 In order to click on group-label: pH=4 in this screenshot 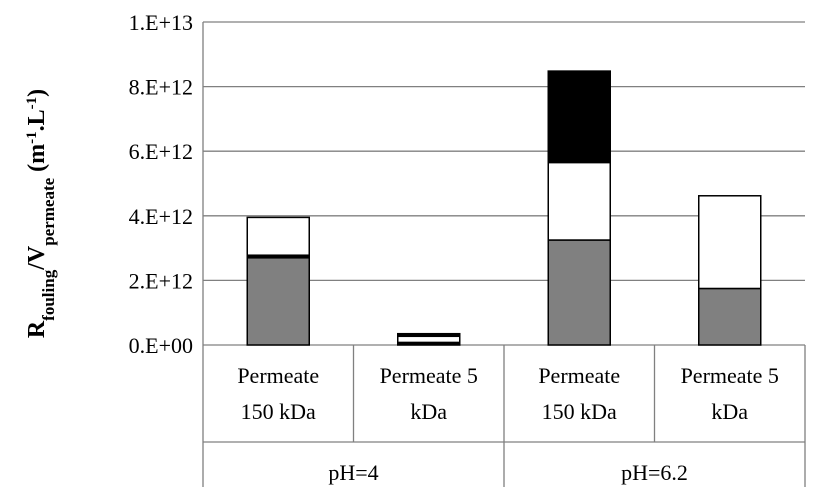, I will do `click(353, 472)`.